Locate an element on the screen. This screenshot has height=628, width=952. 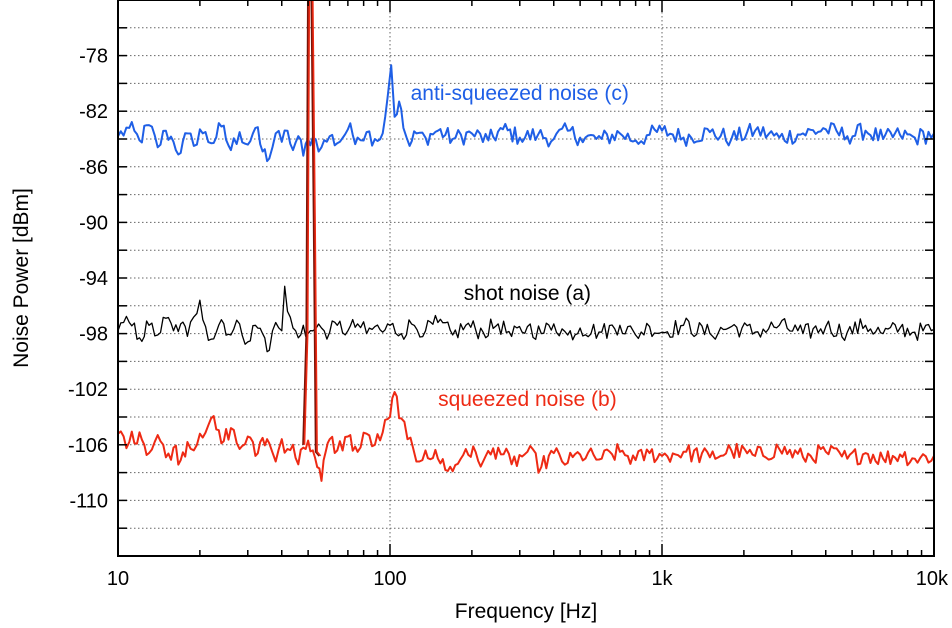
series-annotation-1: shot noise (a) is located at coordinates (527, 293).